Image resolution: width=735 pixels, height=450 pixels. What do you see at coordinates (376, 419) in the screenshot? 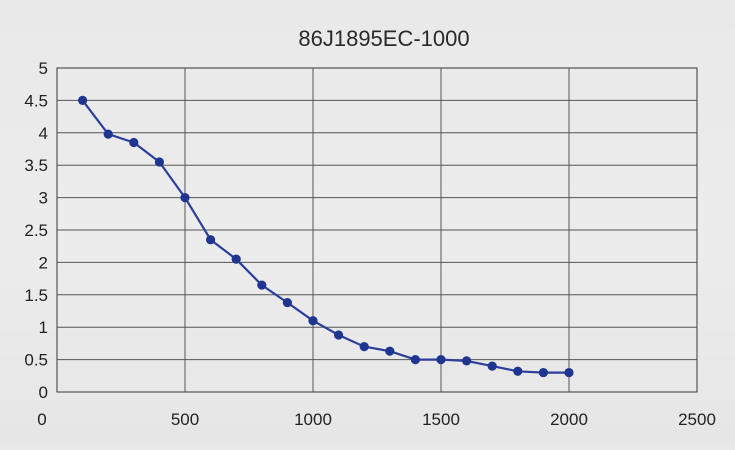
I see `x-axis-ticks: 0 500 1000 1500 2000 2500` at bounding box center [376, 419].